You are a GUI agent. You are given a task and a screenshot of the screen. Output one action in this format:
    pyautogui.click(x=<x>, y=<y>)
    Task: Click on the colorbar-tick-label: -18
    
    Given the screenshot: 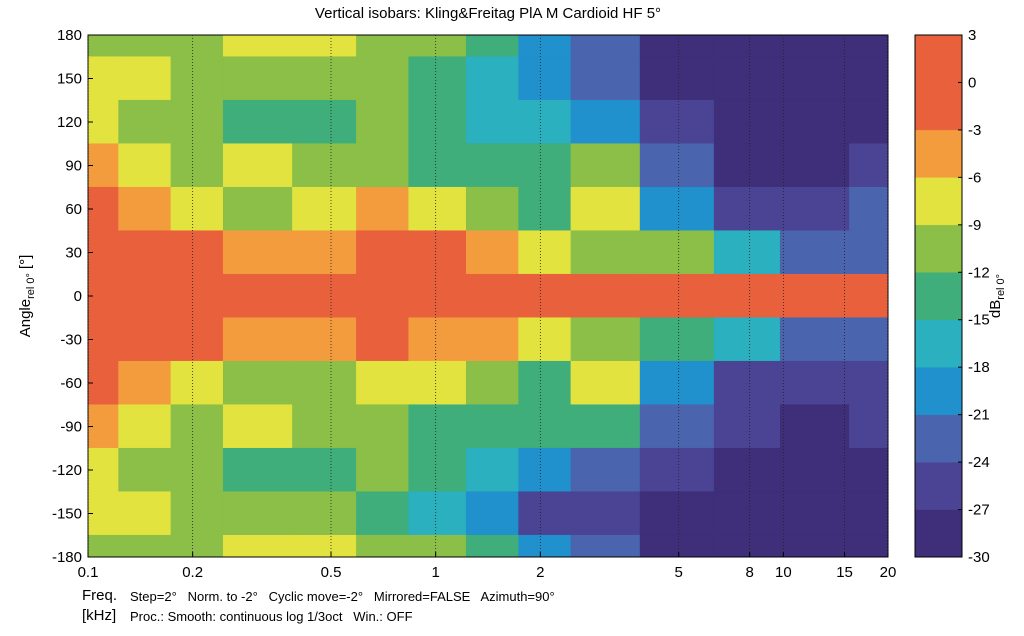 What is the action you would take?
    pyautogui.click(x=979, y=367)
    